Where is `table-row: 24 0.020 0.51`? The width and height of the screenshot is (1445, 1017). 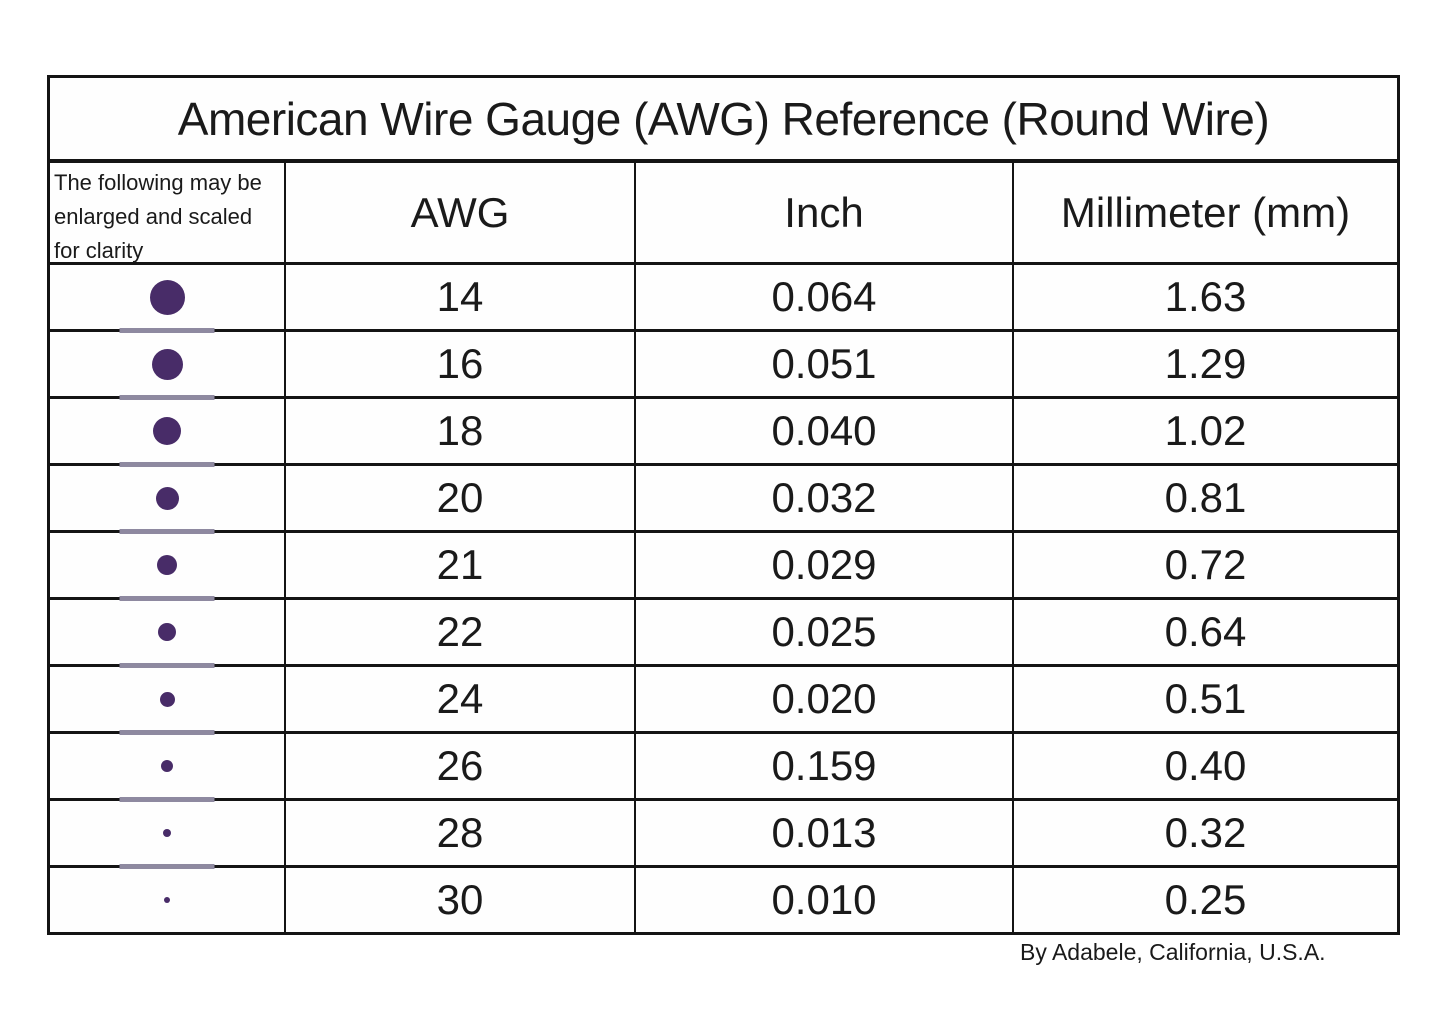
table-row: 24 0.020 0.51 is located at coordinates (723, 701).